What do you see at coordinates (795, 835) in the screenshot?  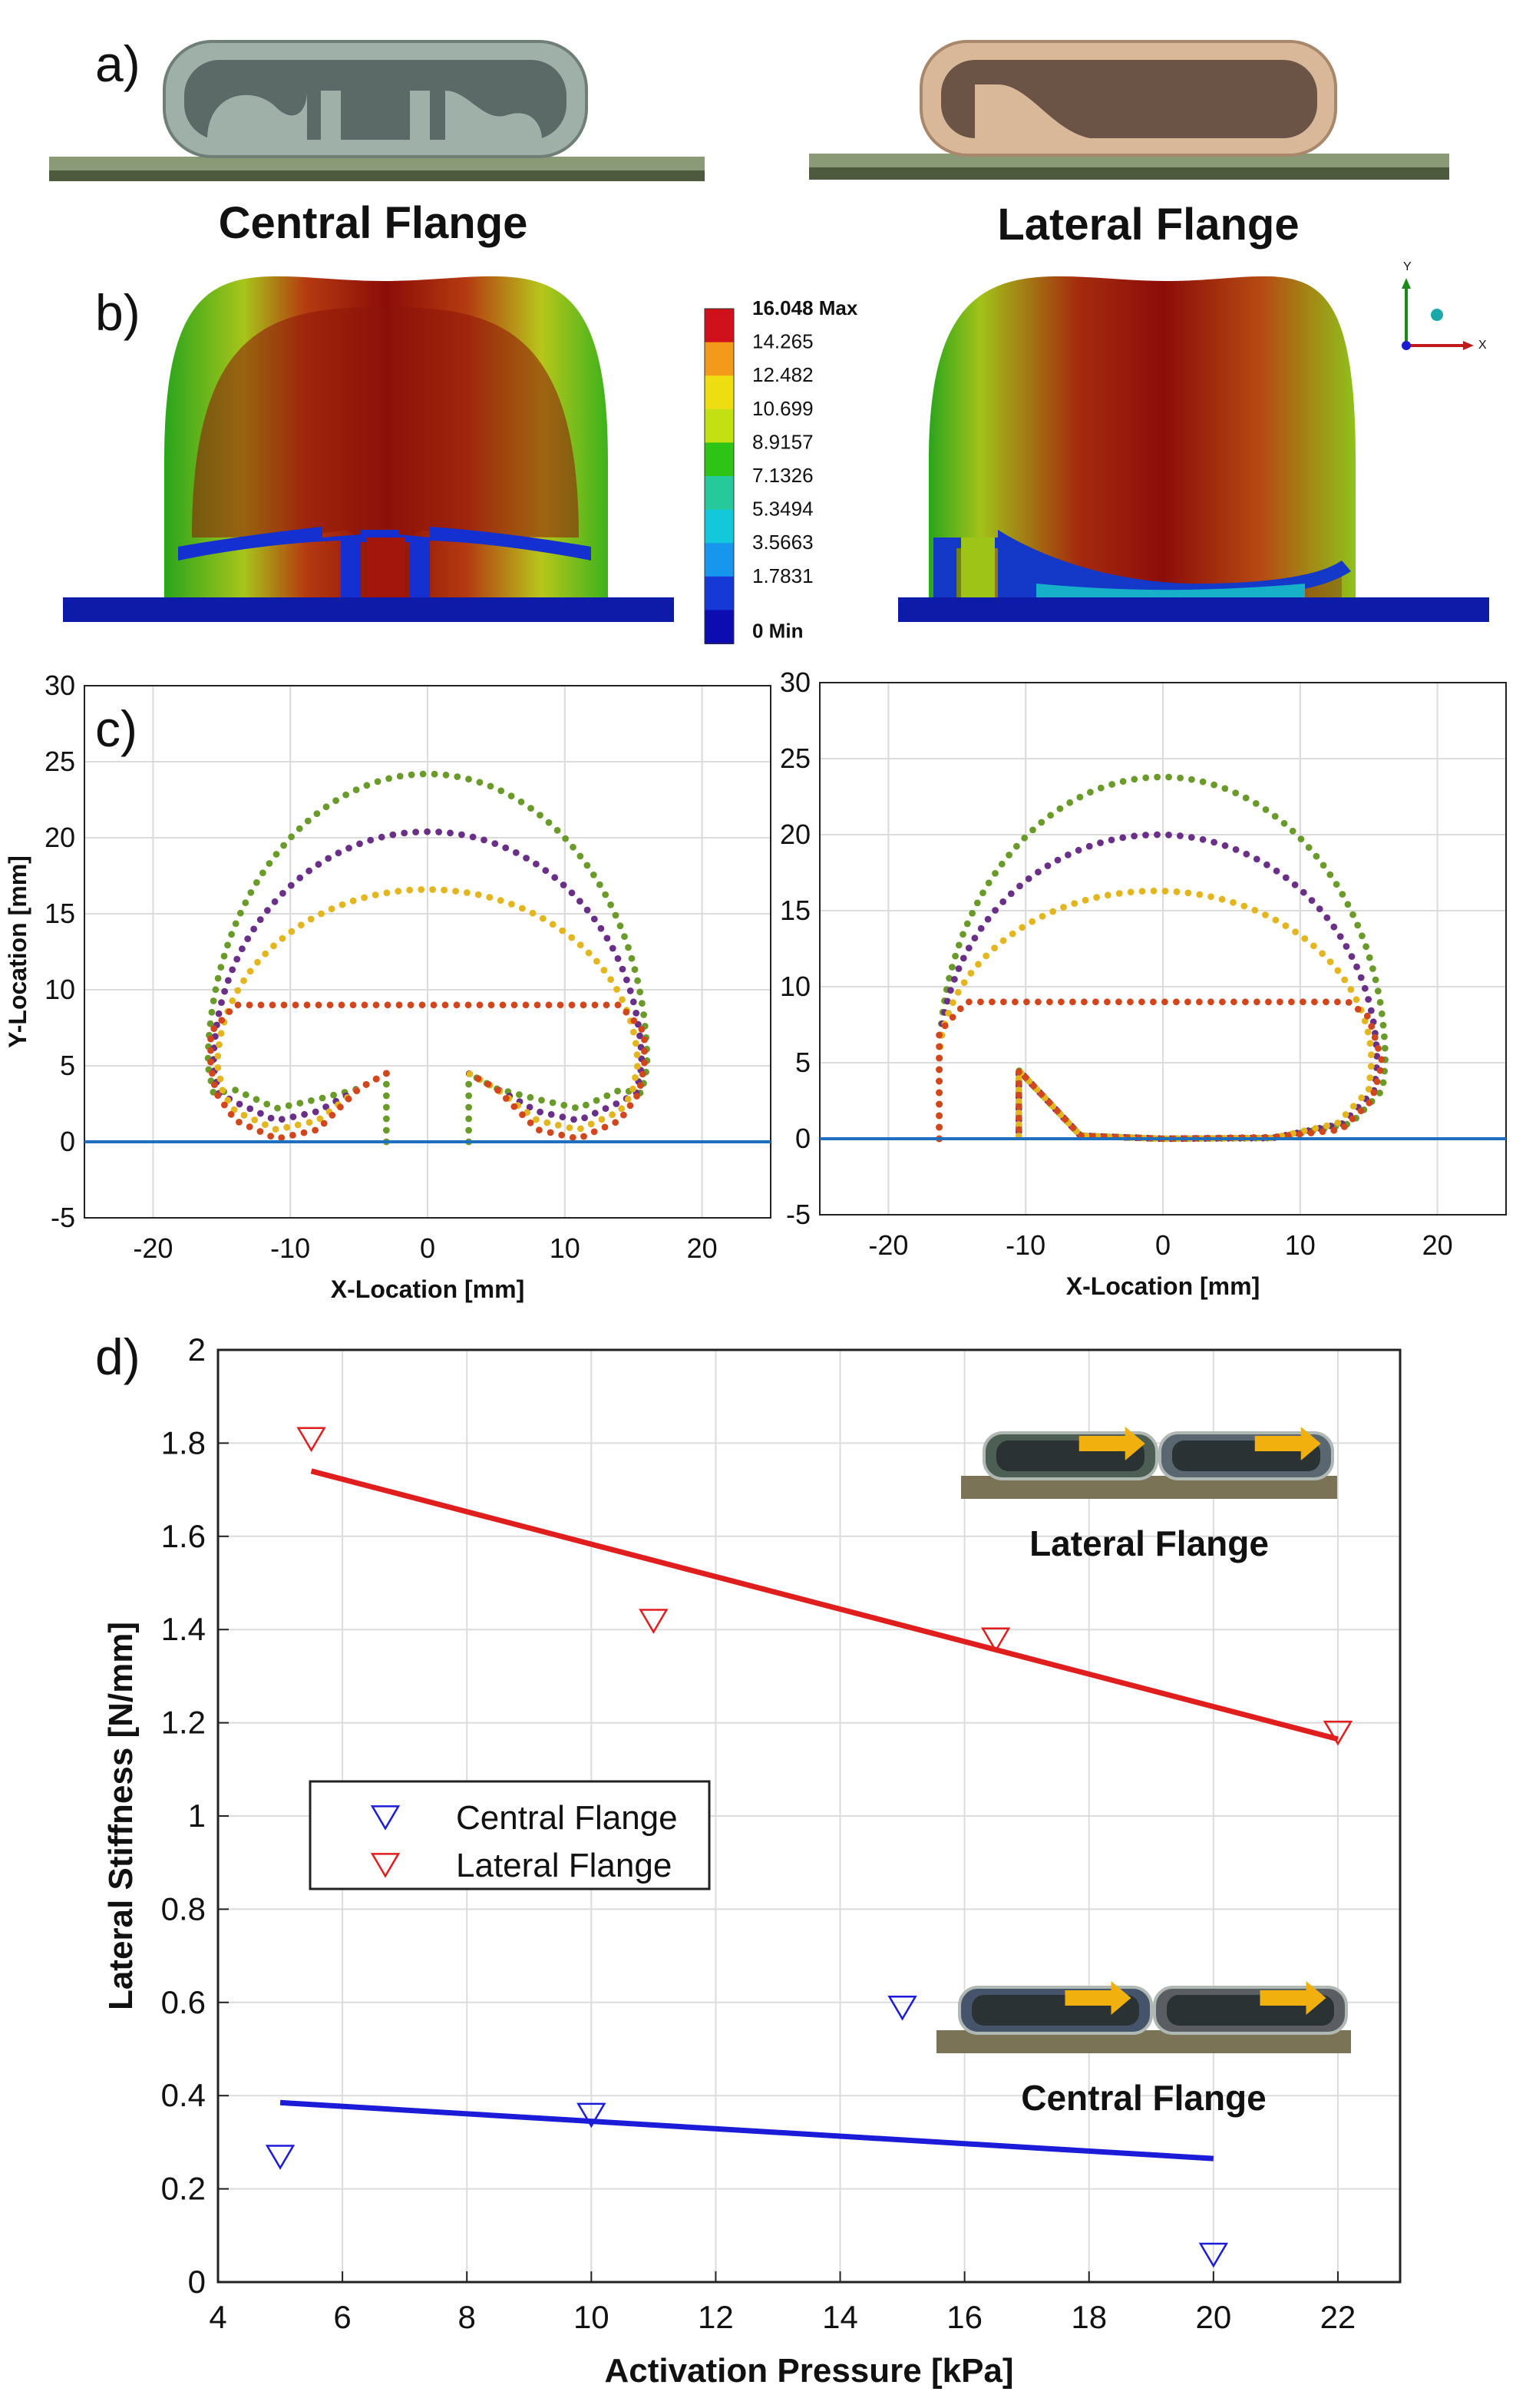 I see `y-tick-label: 20` at bounding box center [795, 835].